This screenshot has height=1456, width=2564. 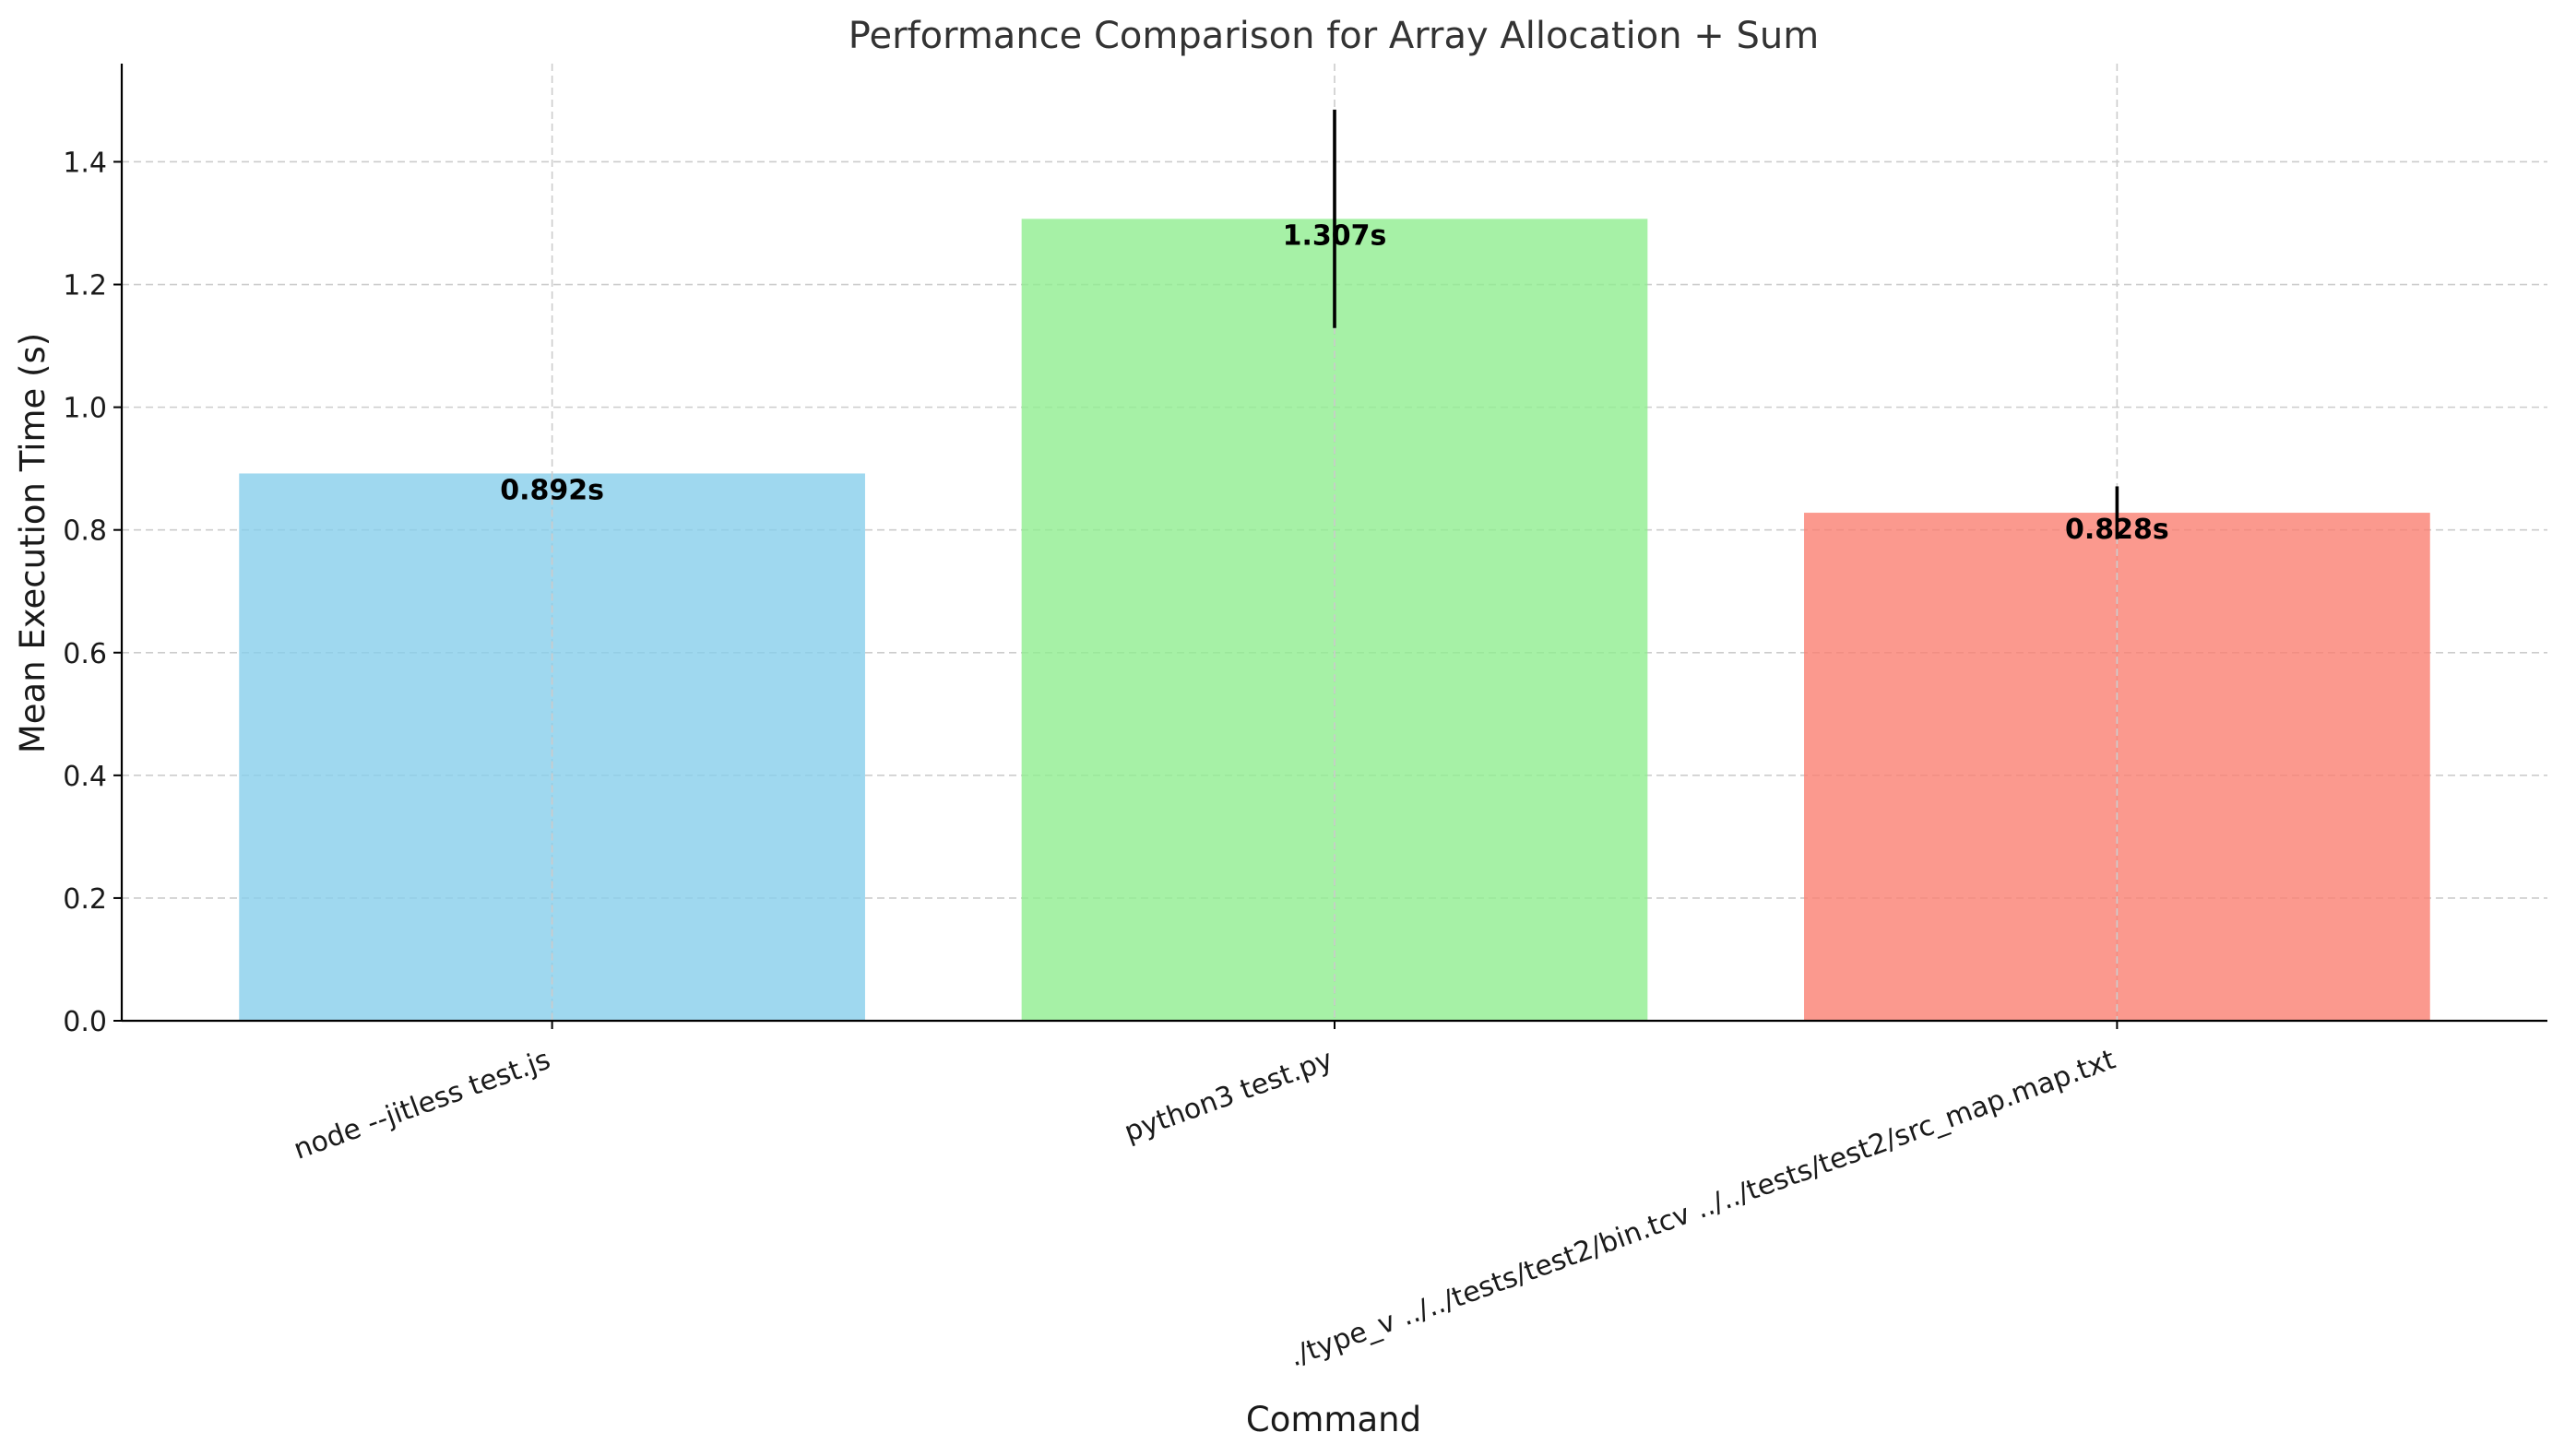 What do you see at coordinates (85, 409) in the screenshot?
I see `y-tick-label: 1.0` at bounding box center [85, 409].